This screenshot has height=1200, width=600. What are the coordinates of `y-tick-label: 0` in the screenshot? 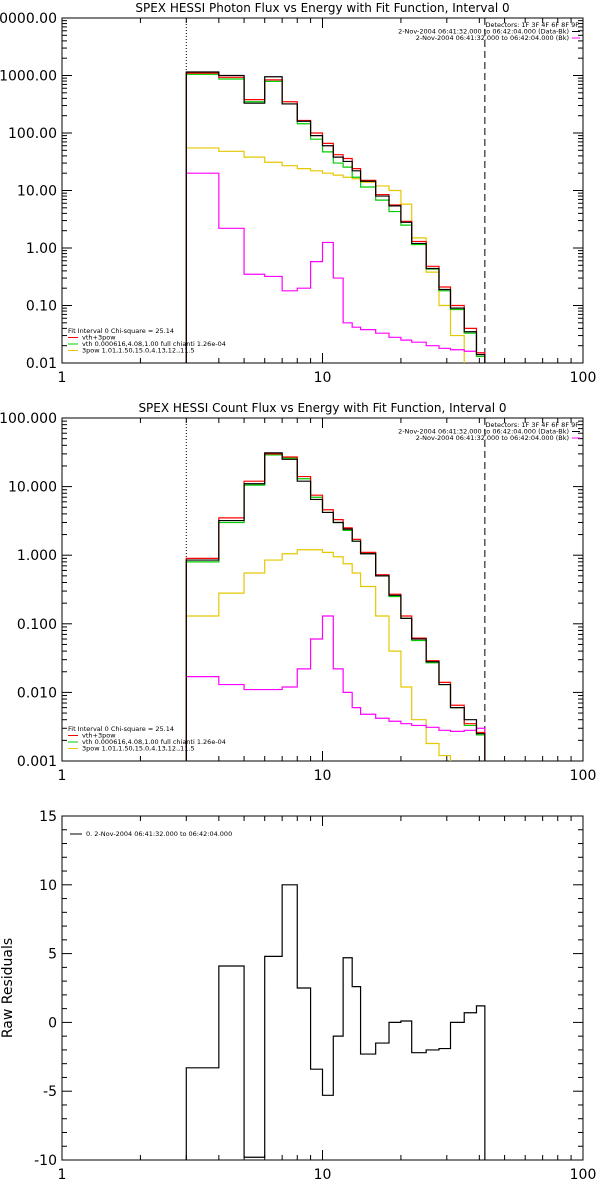 It's located at (52, 1023).